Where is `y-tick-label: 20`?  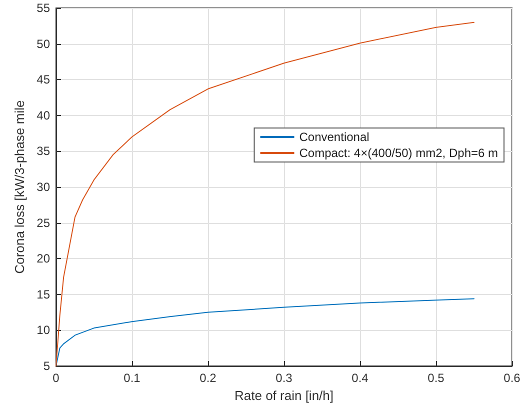 y-tick-label: 20 is located at coordinates (43, 259).